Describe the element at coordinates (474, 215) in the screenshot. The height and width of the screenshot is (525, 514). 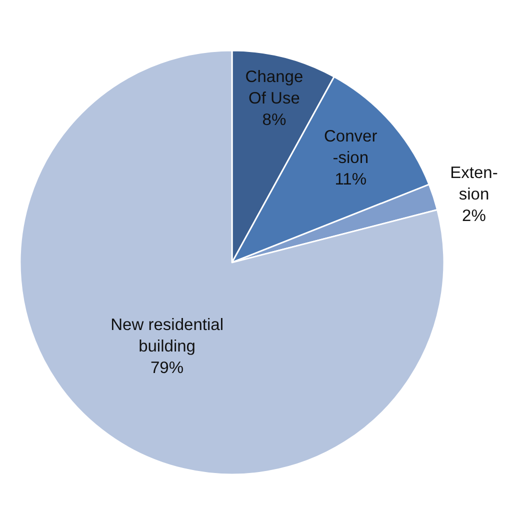
I see `data-label: 2%` at that location.